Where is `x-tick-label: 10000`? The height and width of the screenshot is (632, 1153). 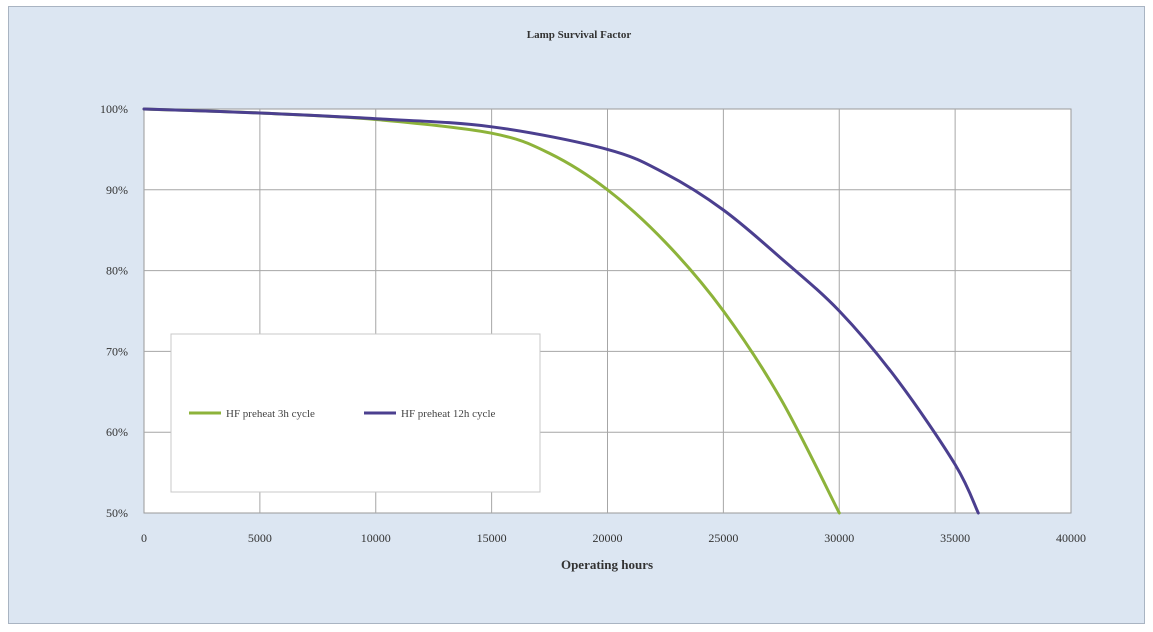 x-tick-label: 10000 is located at coordinates (376, 538).